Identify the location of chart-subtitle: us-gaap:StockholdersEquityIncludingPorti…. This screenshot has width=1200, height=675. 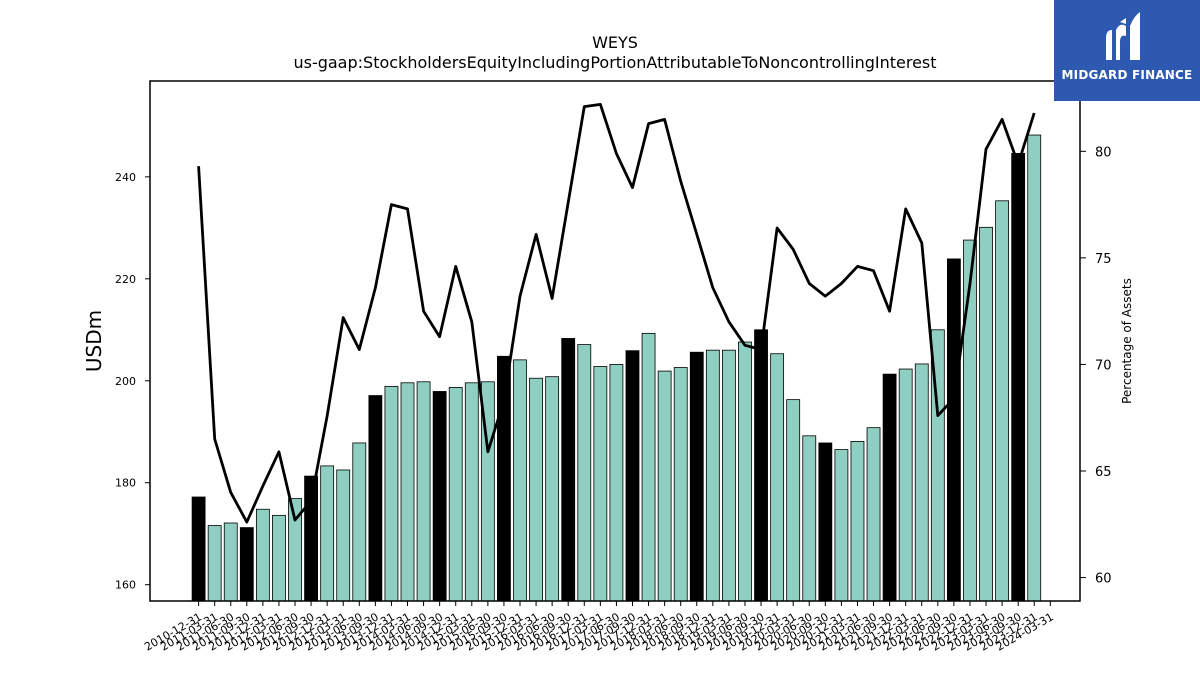
(614, 62).